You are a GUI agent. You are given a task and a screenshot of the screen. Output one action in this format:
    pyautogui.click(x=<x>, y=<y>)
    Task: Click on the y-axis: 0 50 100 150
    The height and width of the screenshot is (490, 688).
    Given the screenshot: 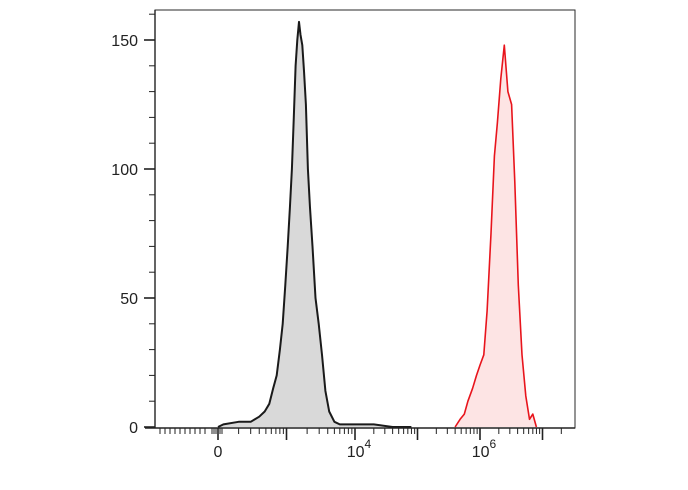 What is the action you would take?
    pyautogui.click(x=133, y=223)
    